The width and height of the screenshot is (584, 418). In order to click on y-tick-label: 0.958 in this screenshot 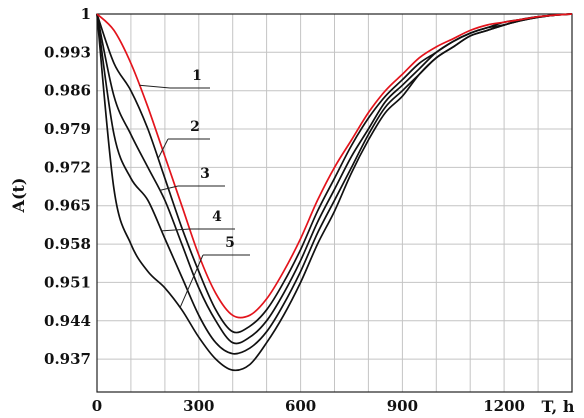, I will do `click(67, 244)`.